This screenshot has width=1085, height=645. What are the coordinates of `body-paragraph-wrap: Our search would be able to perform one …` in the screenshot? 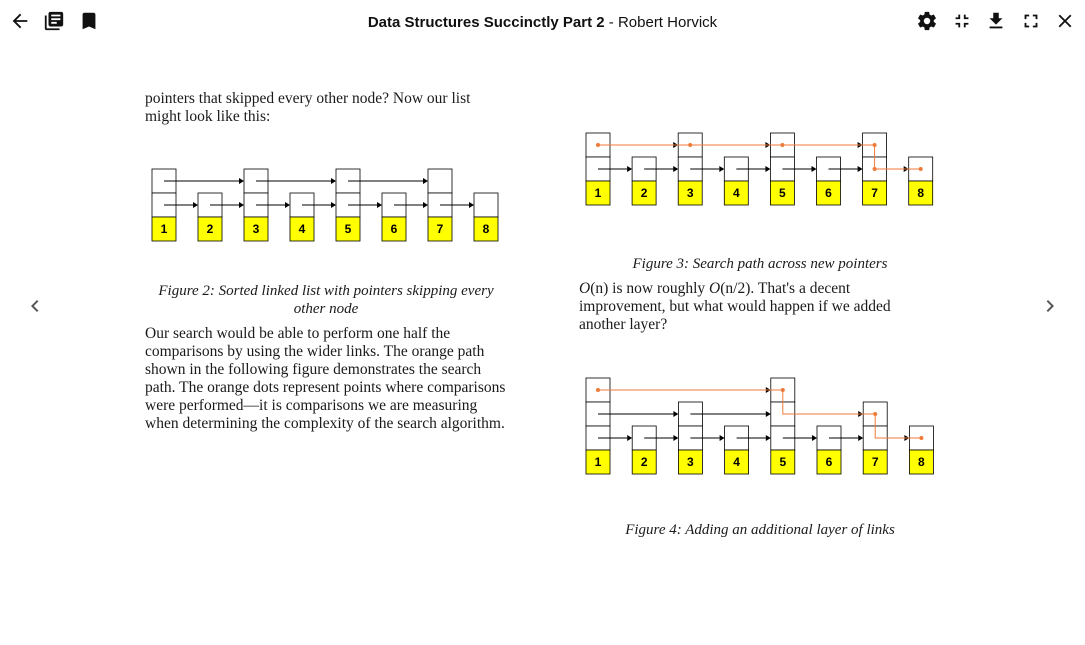 It's located at (327, 379).